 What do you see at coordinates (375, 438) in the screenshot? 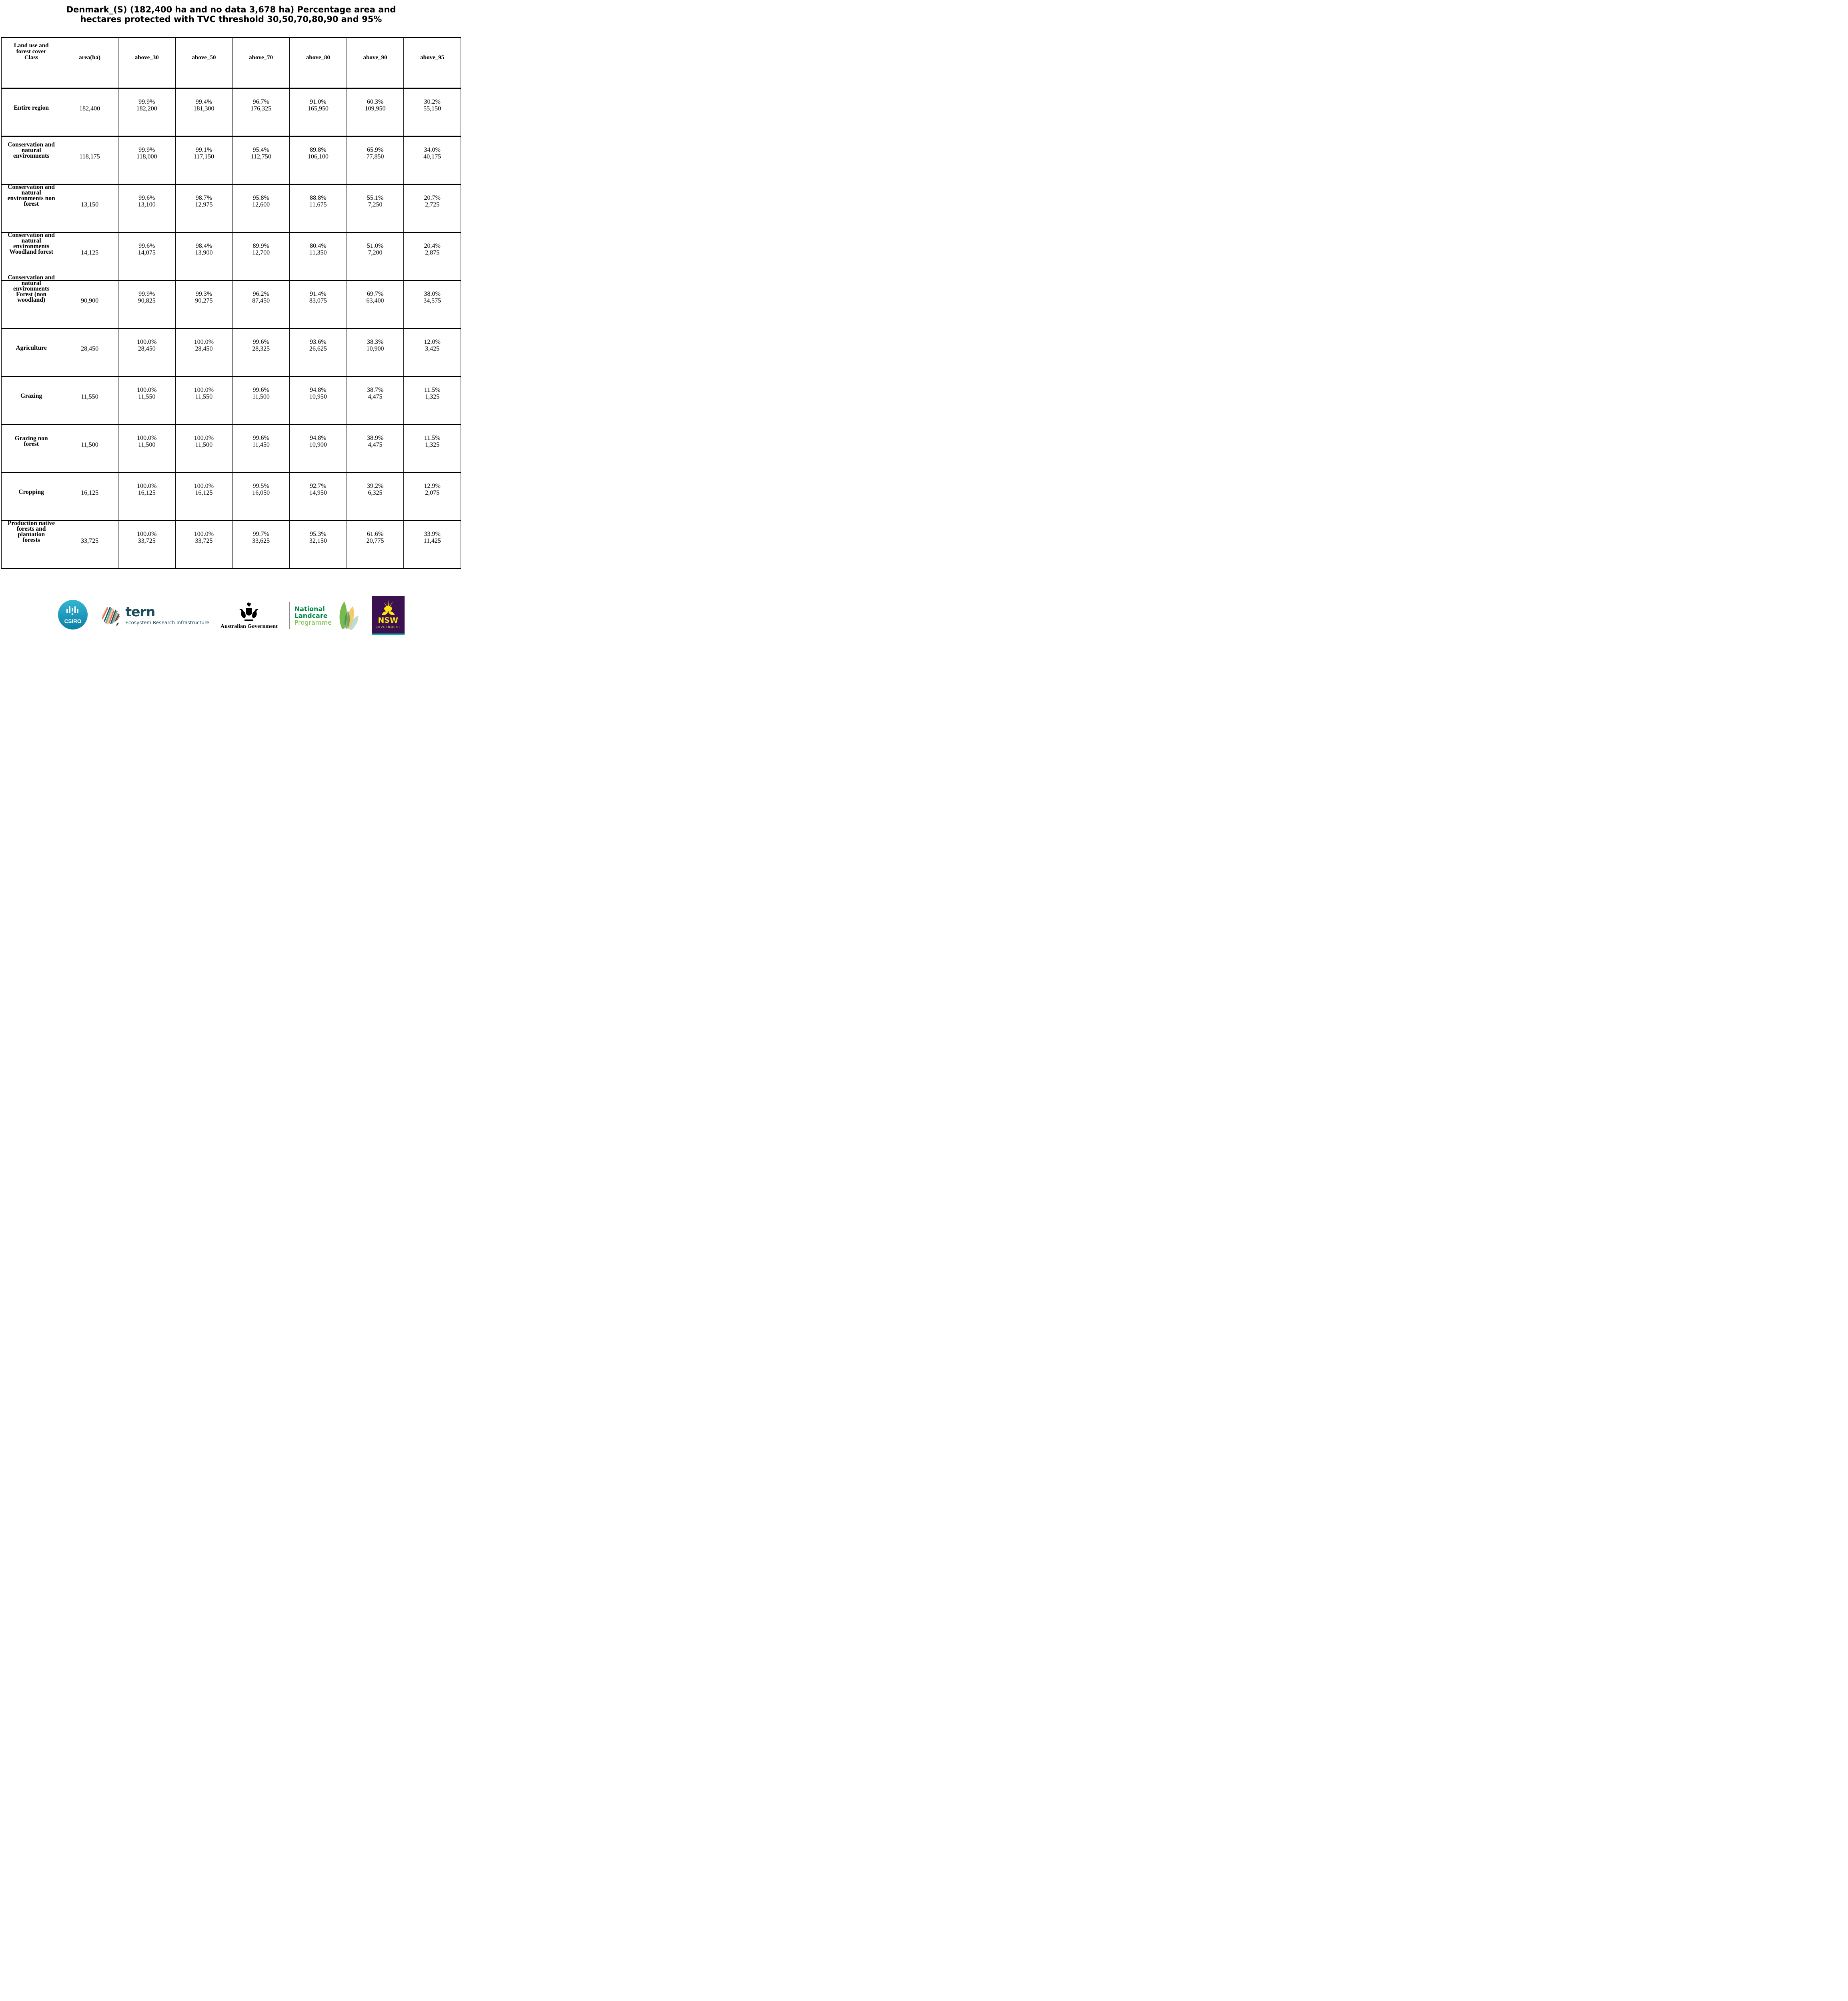
I see `pct-value: 38.9%` at bounding box center [375, 438].